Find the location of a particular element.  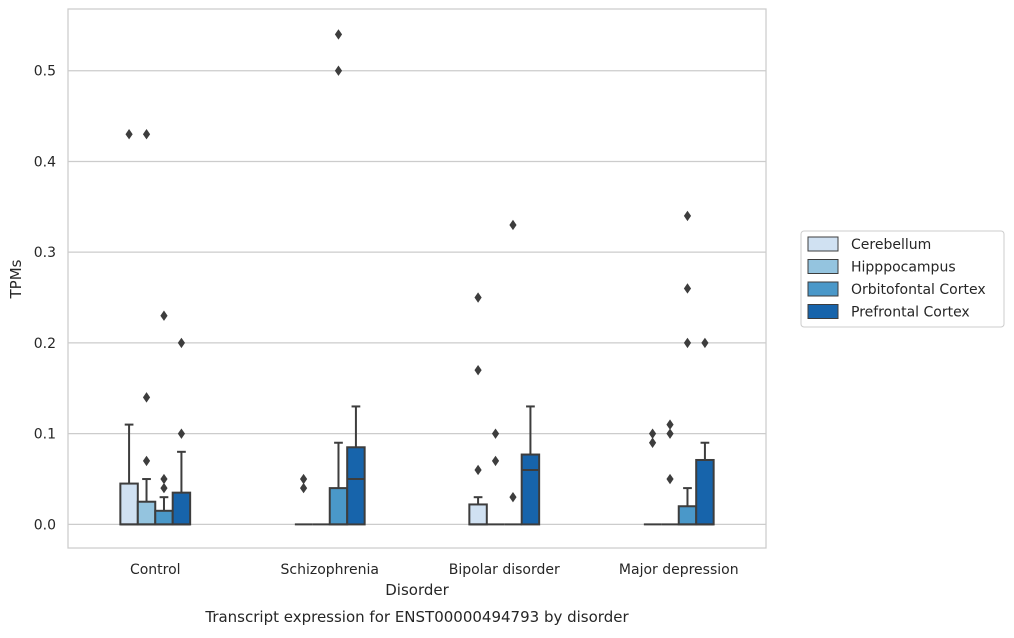

legend-label: Hipppocampus is located at coordinates (903, 268).